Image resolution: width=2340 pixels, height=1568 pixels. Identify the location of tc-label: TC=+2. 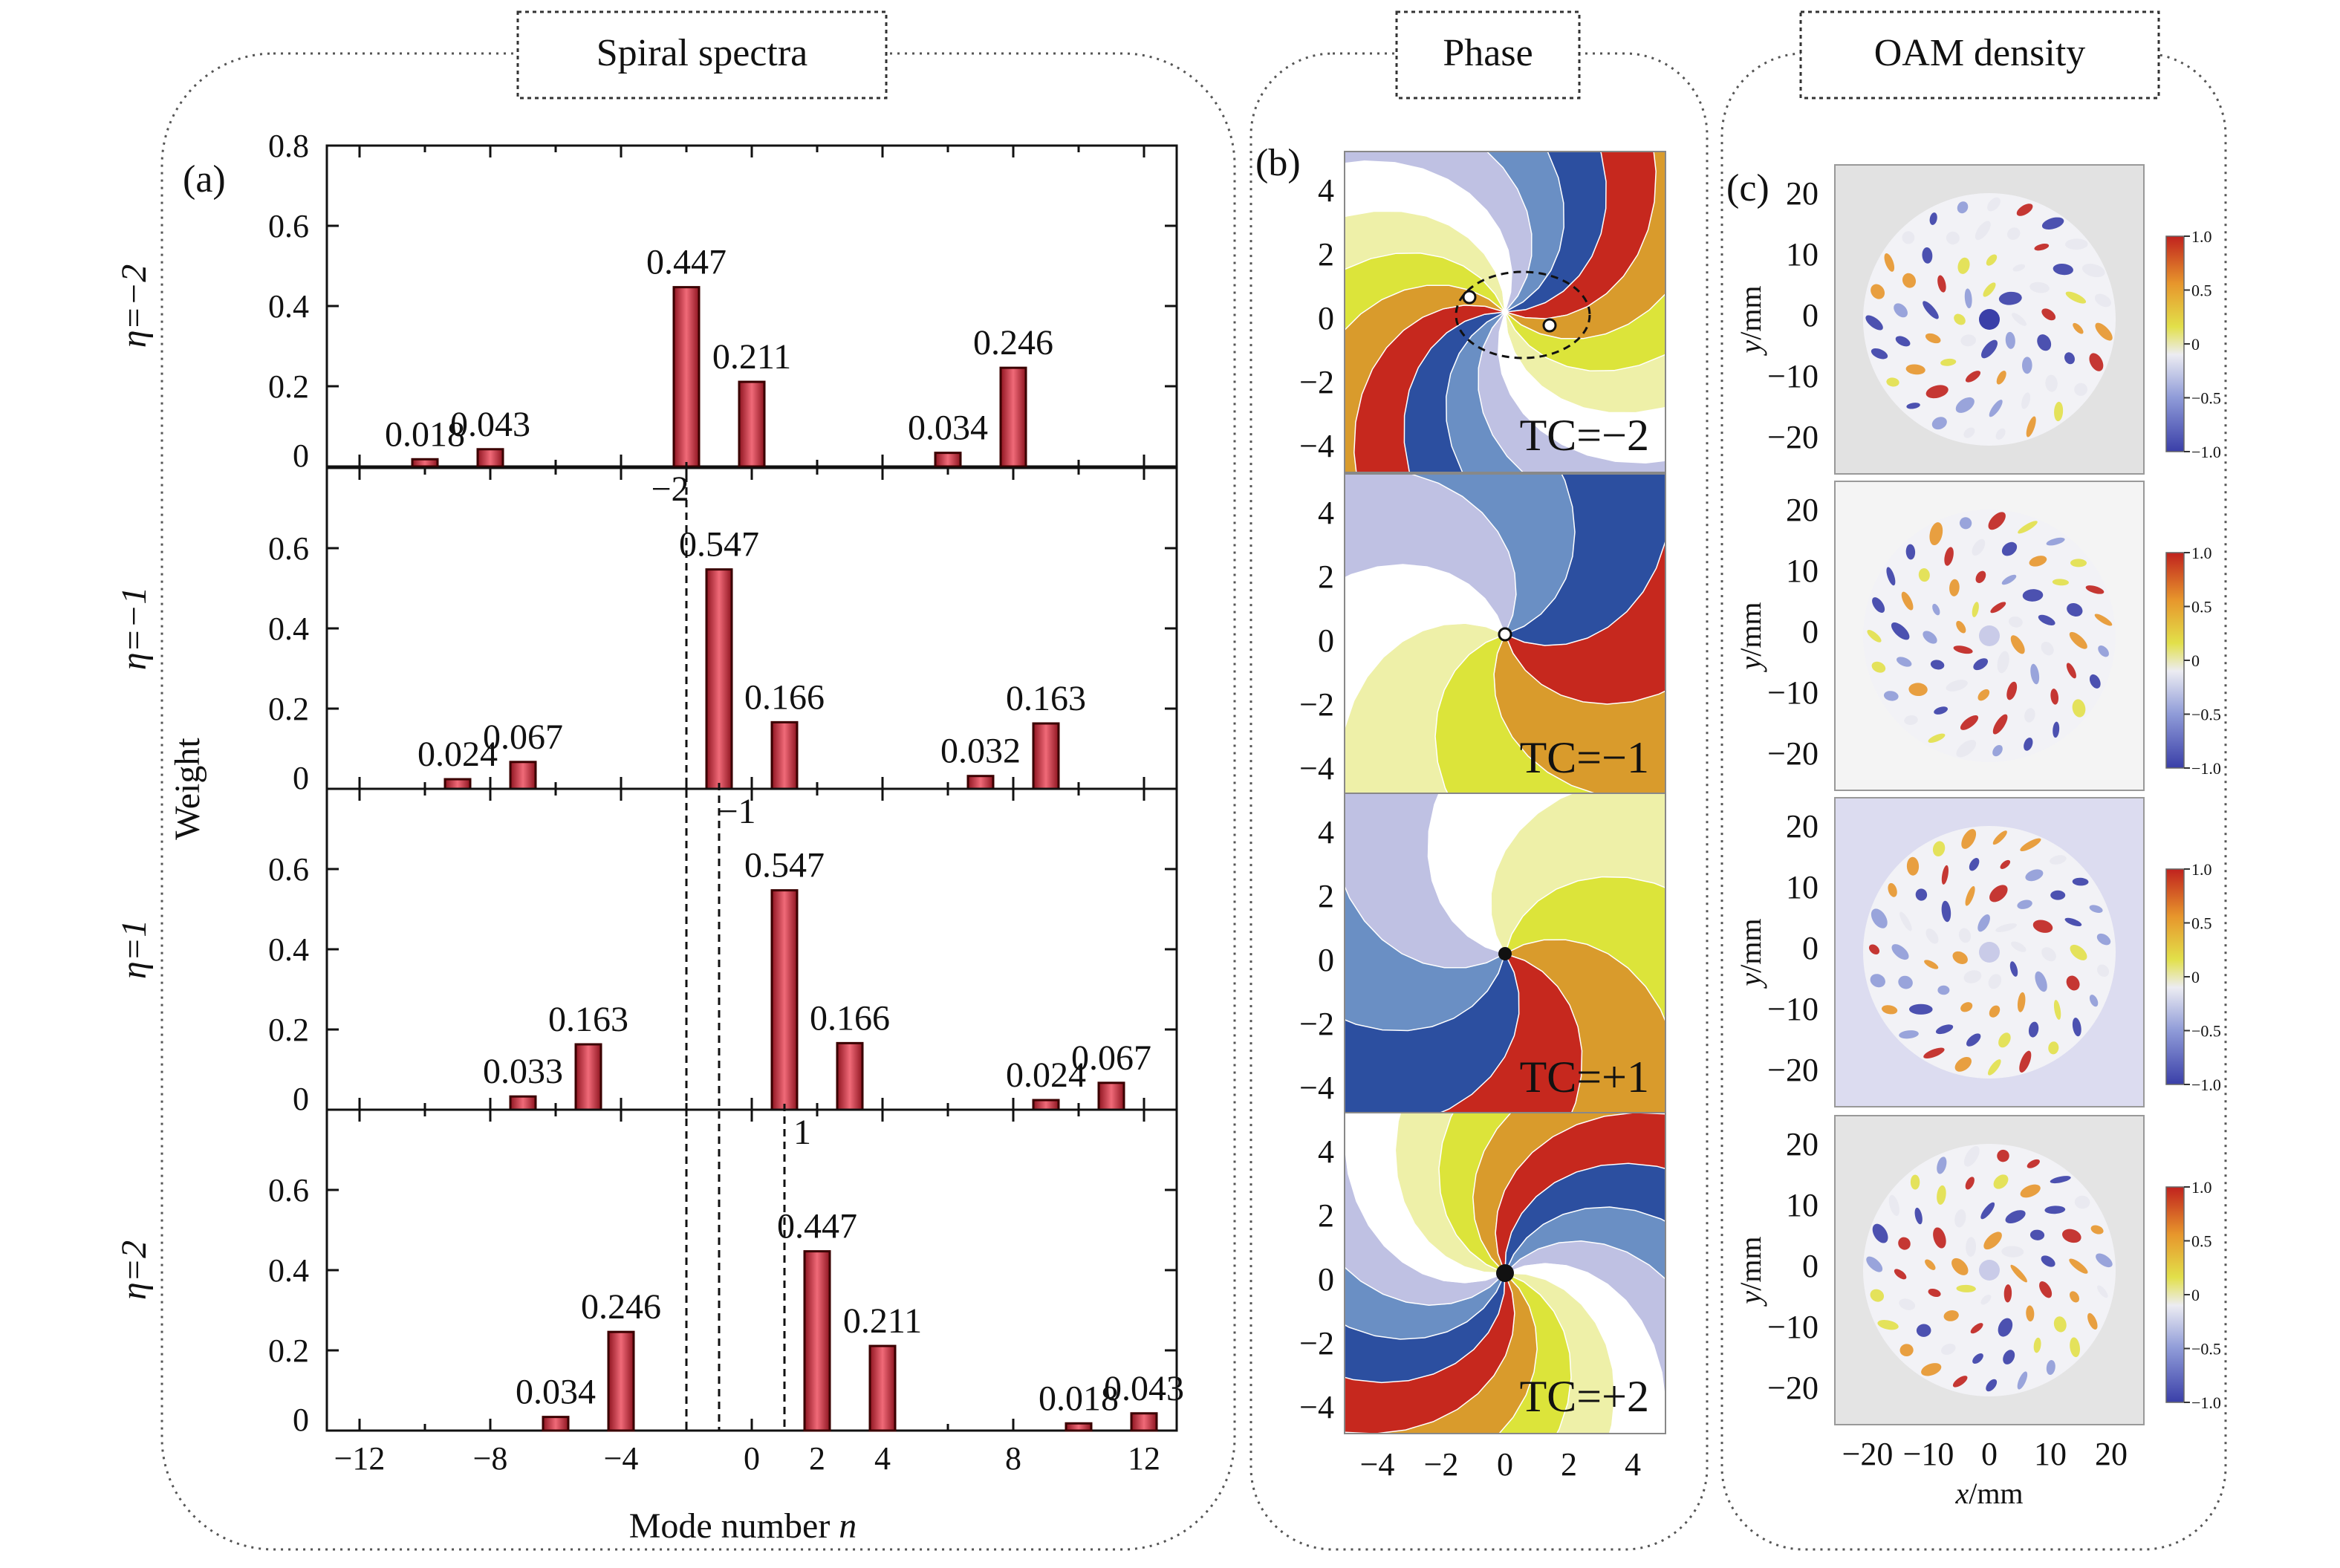
(1585, 1397).